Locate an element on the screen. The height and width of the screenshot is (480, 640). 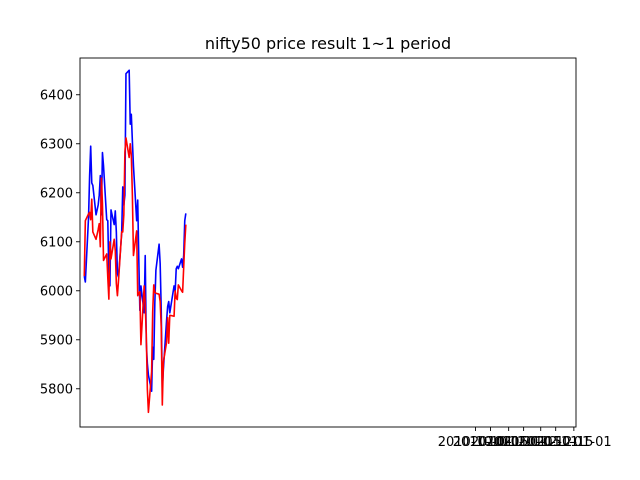
chart-title: nifty50 price result 1~1 period is located at coordinates (328, 43).